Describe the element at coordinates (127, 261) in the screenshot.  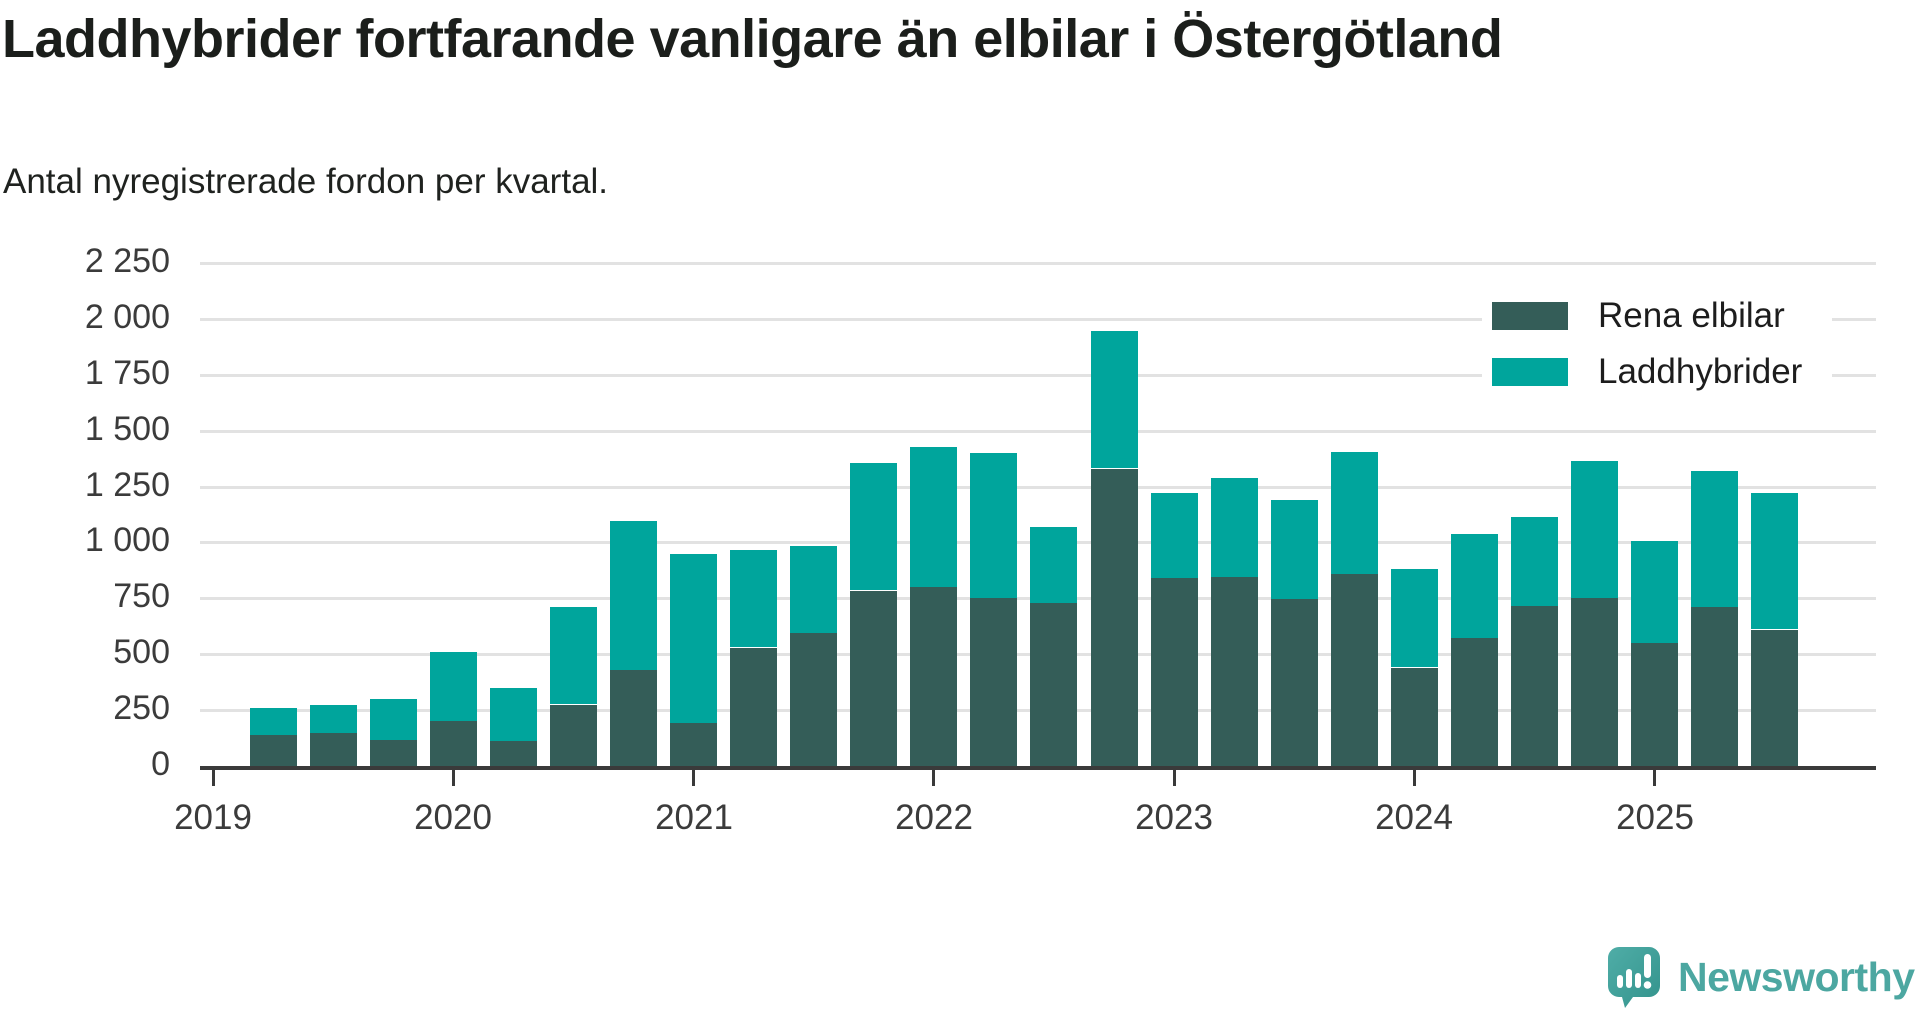
I see `y-axis-label: 2 250` at that location.